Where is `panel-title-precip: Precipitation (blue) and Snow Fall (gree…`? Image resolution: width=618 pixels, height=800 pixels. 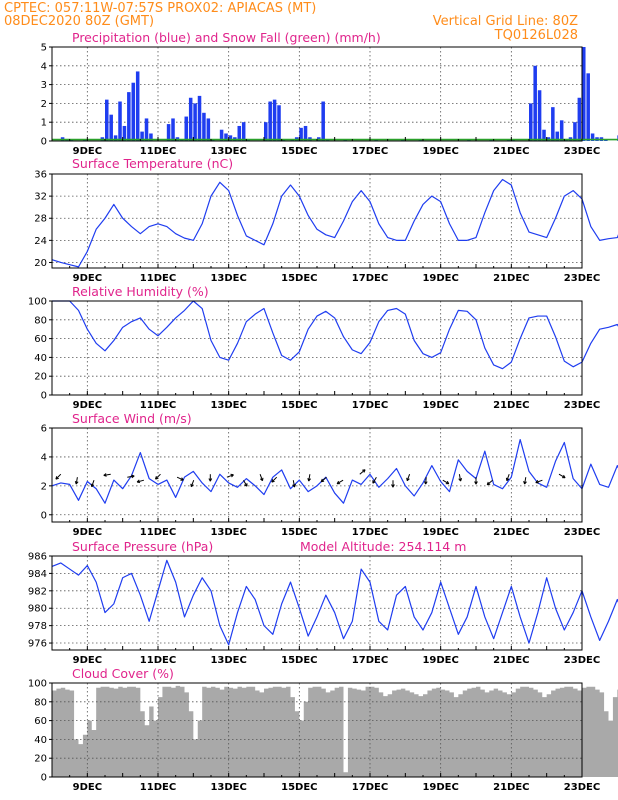 panel-title-precip: Precipitation (blue) and Snow Fall (gree… is located at coordinates (226, 37).